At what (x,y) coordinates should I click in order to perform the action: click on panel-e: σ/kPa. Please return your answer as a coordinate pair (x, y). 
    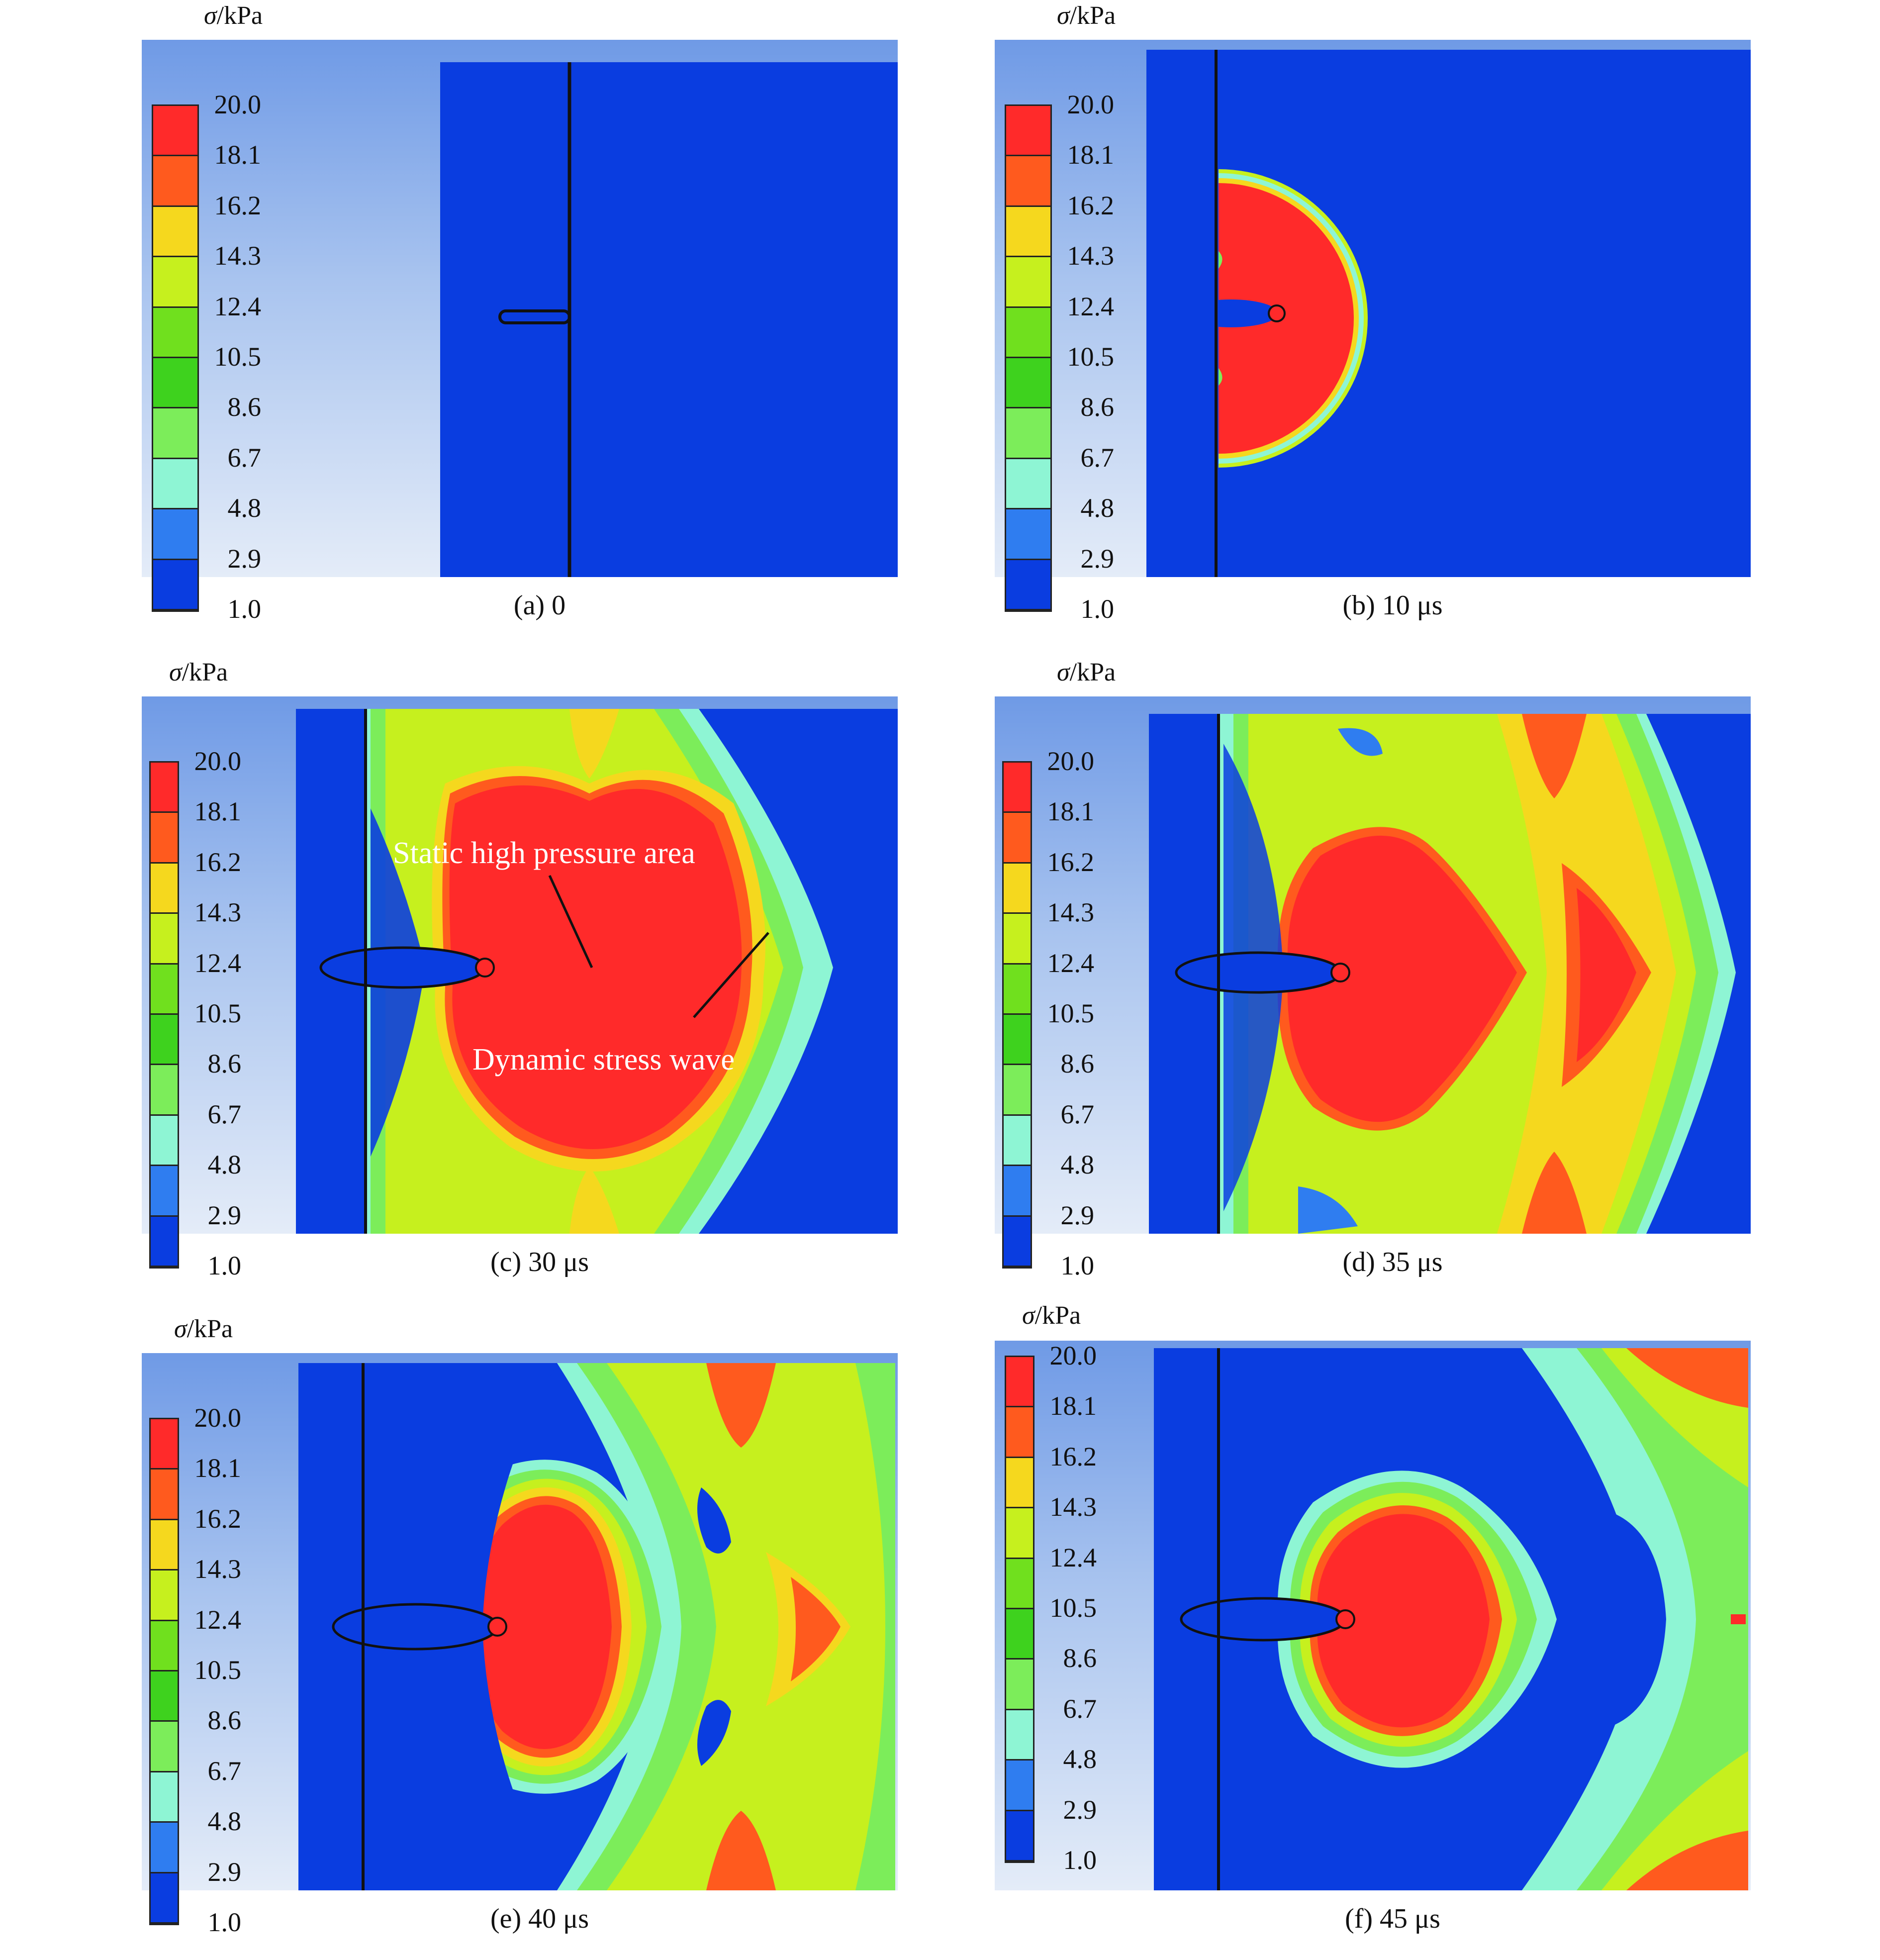
    Looking at the image, I should click on (530, 1636).